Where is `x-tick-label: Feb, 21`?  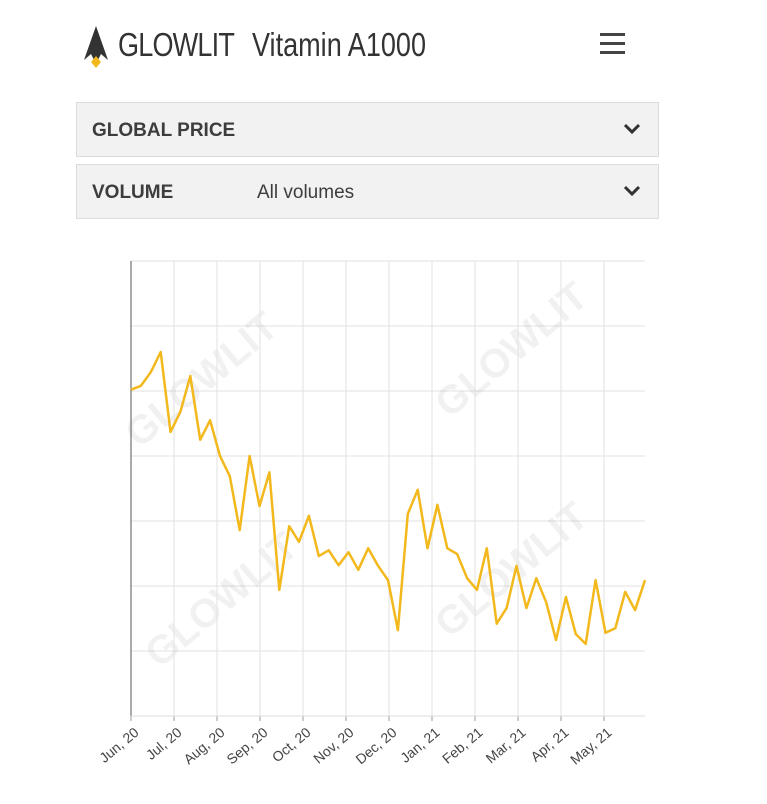 x-tick-label: Feb, 21 is located at coordinates (462, 745).